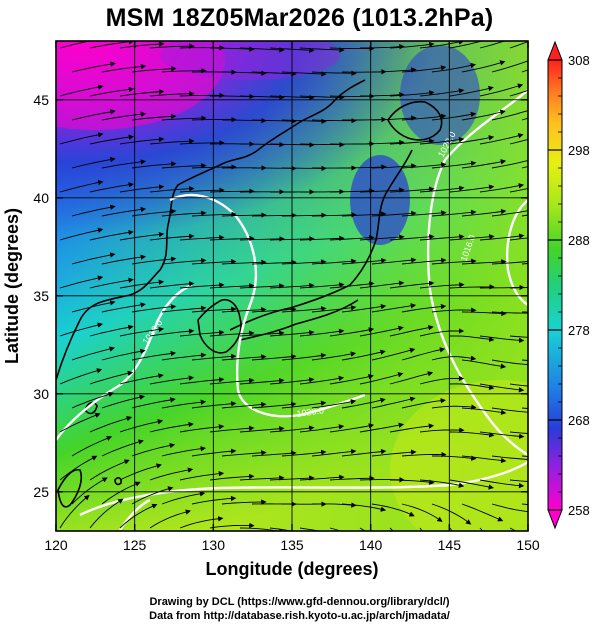  What do you see at coordinates (579, 150) in the screenshot?
I see `colorbar-tick-label: 298` at bounding box center [579, 150].